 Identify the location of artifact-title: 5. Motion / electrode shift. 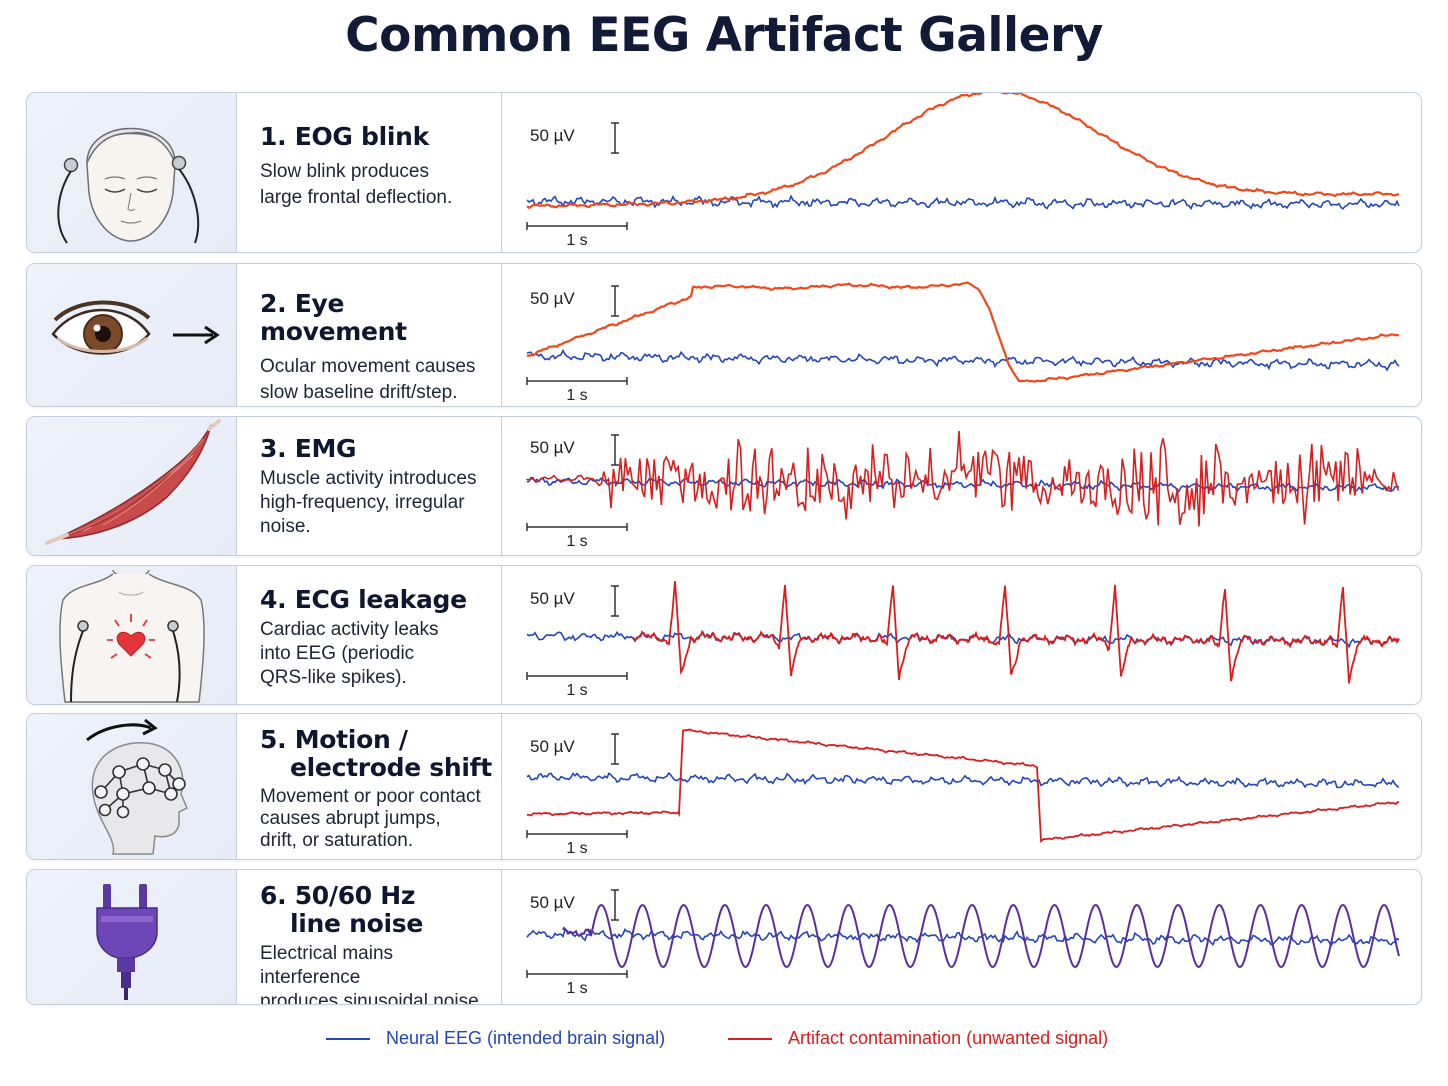
(376, 753).